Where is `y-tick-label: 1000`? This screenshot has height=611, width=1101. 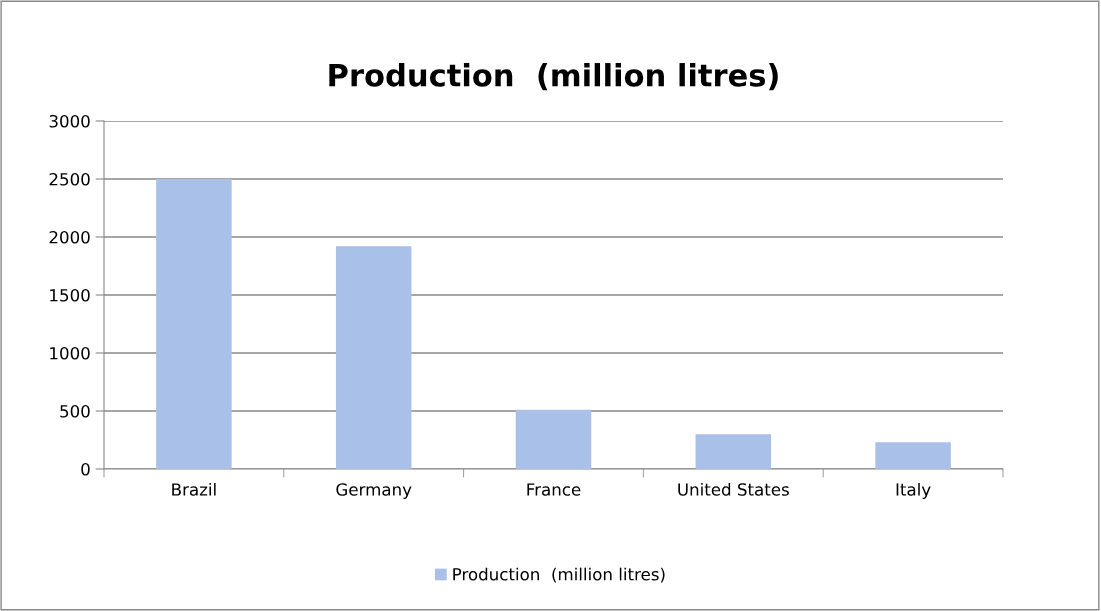 y-tick-label: 1000 is located at coordinates (70, 353).